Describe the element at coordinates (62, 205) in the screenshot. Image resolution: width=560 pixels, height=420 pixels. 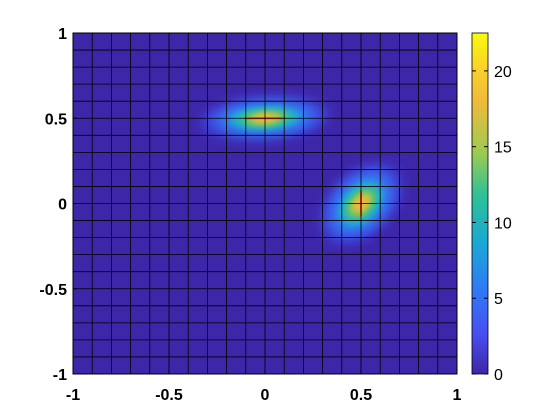
I see `y-tick-label: 0` at that location.